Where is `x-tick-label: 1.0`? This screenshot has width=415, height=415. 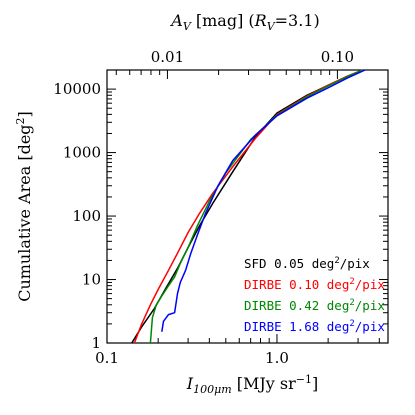 x-tick-label: 1.0 is located at coordinates (277, 358).